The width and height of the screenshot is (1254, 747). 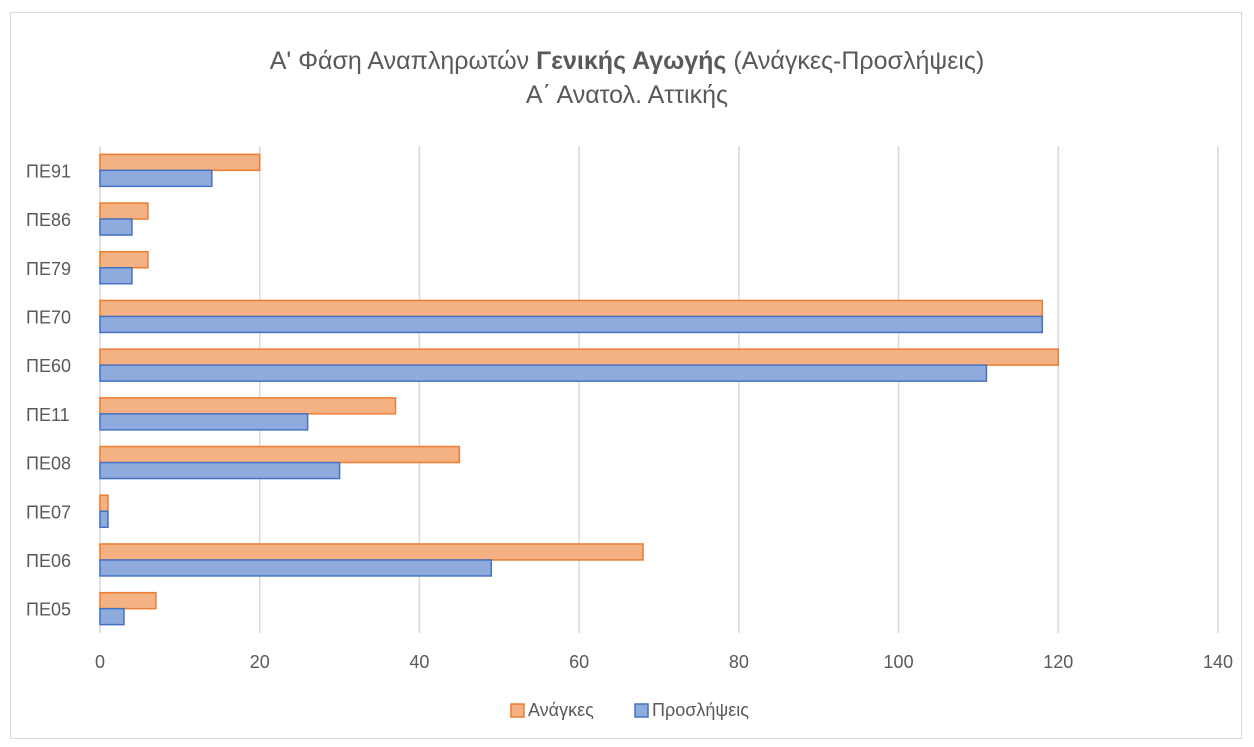 What do you see at coordinates (48, 415) in the screenshot?
I see `y-tick-label-ΠΕ11: ΠΕ11` at bounding box center [48, 415].